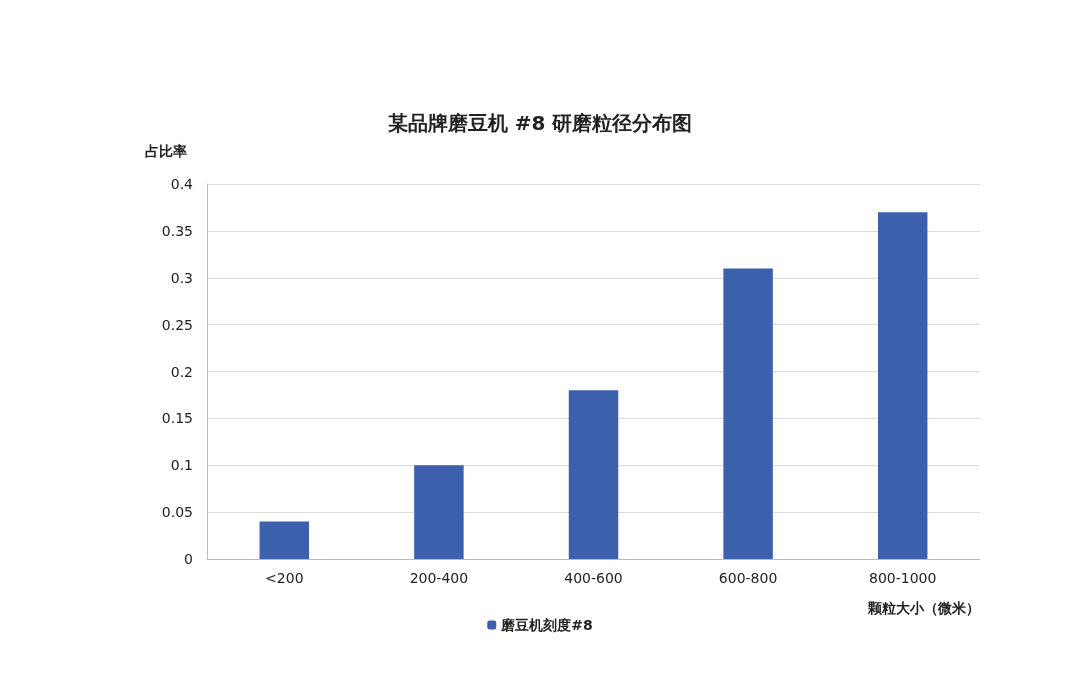  I want to click on chart-title: 某品牌磨豆机 #8 研磨粒径分布图, so click(539, 123).